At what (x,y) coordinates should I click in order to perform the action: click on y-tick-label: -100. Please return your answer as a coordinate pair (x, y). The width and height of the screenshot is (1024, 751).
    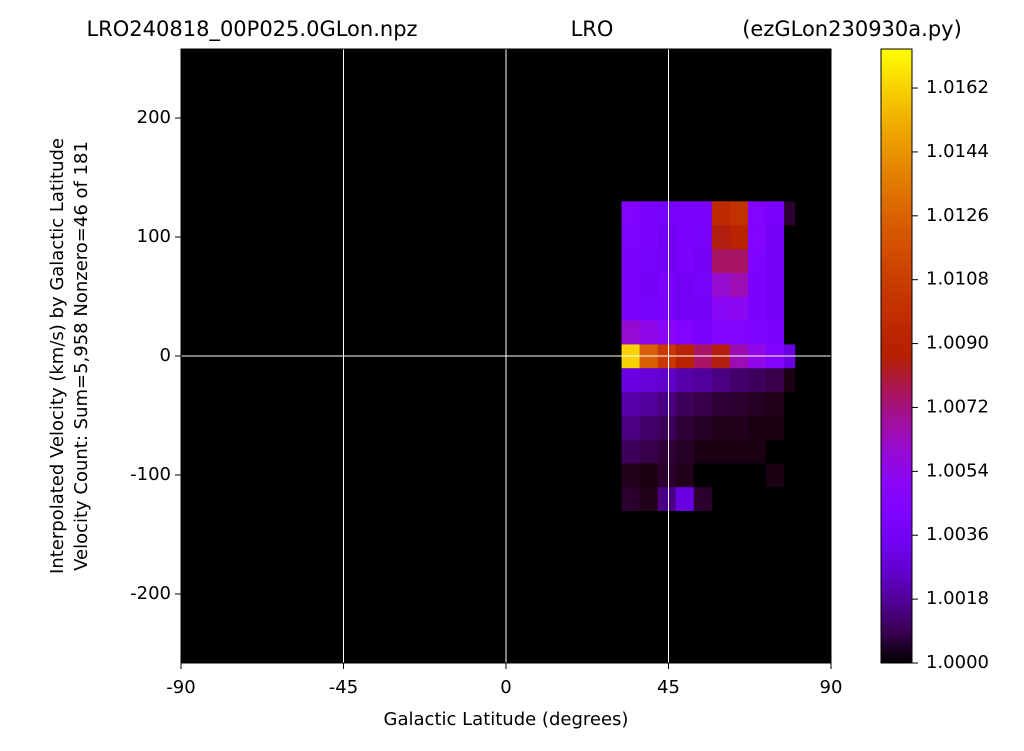
    Looking at the image, I should click on (150, 474).